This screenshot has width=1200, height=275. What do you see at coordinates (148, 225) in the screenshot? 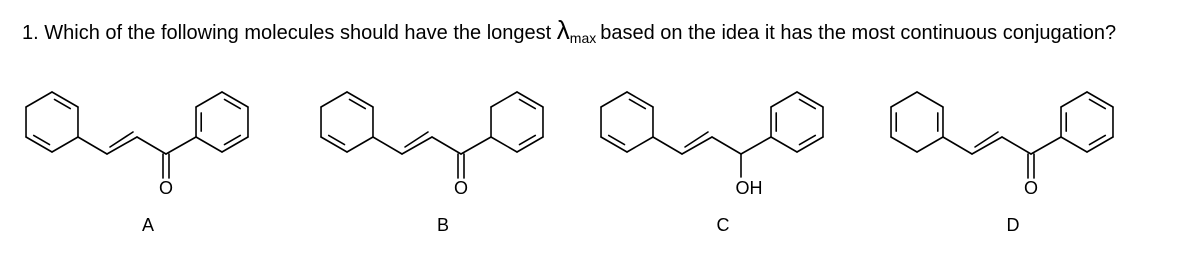
I see `molecule-label: A` at bounding box center [148, 225].